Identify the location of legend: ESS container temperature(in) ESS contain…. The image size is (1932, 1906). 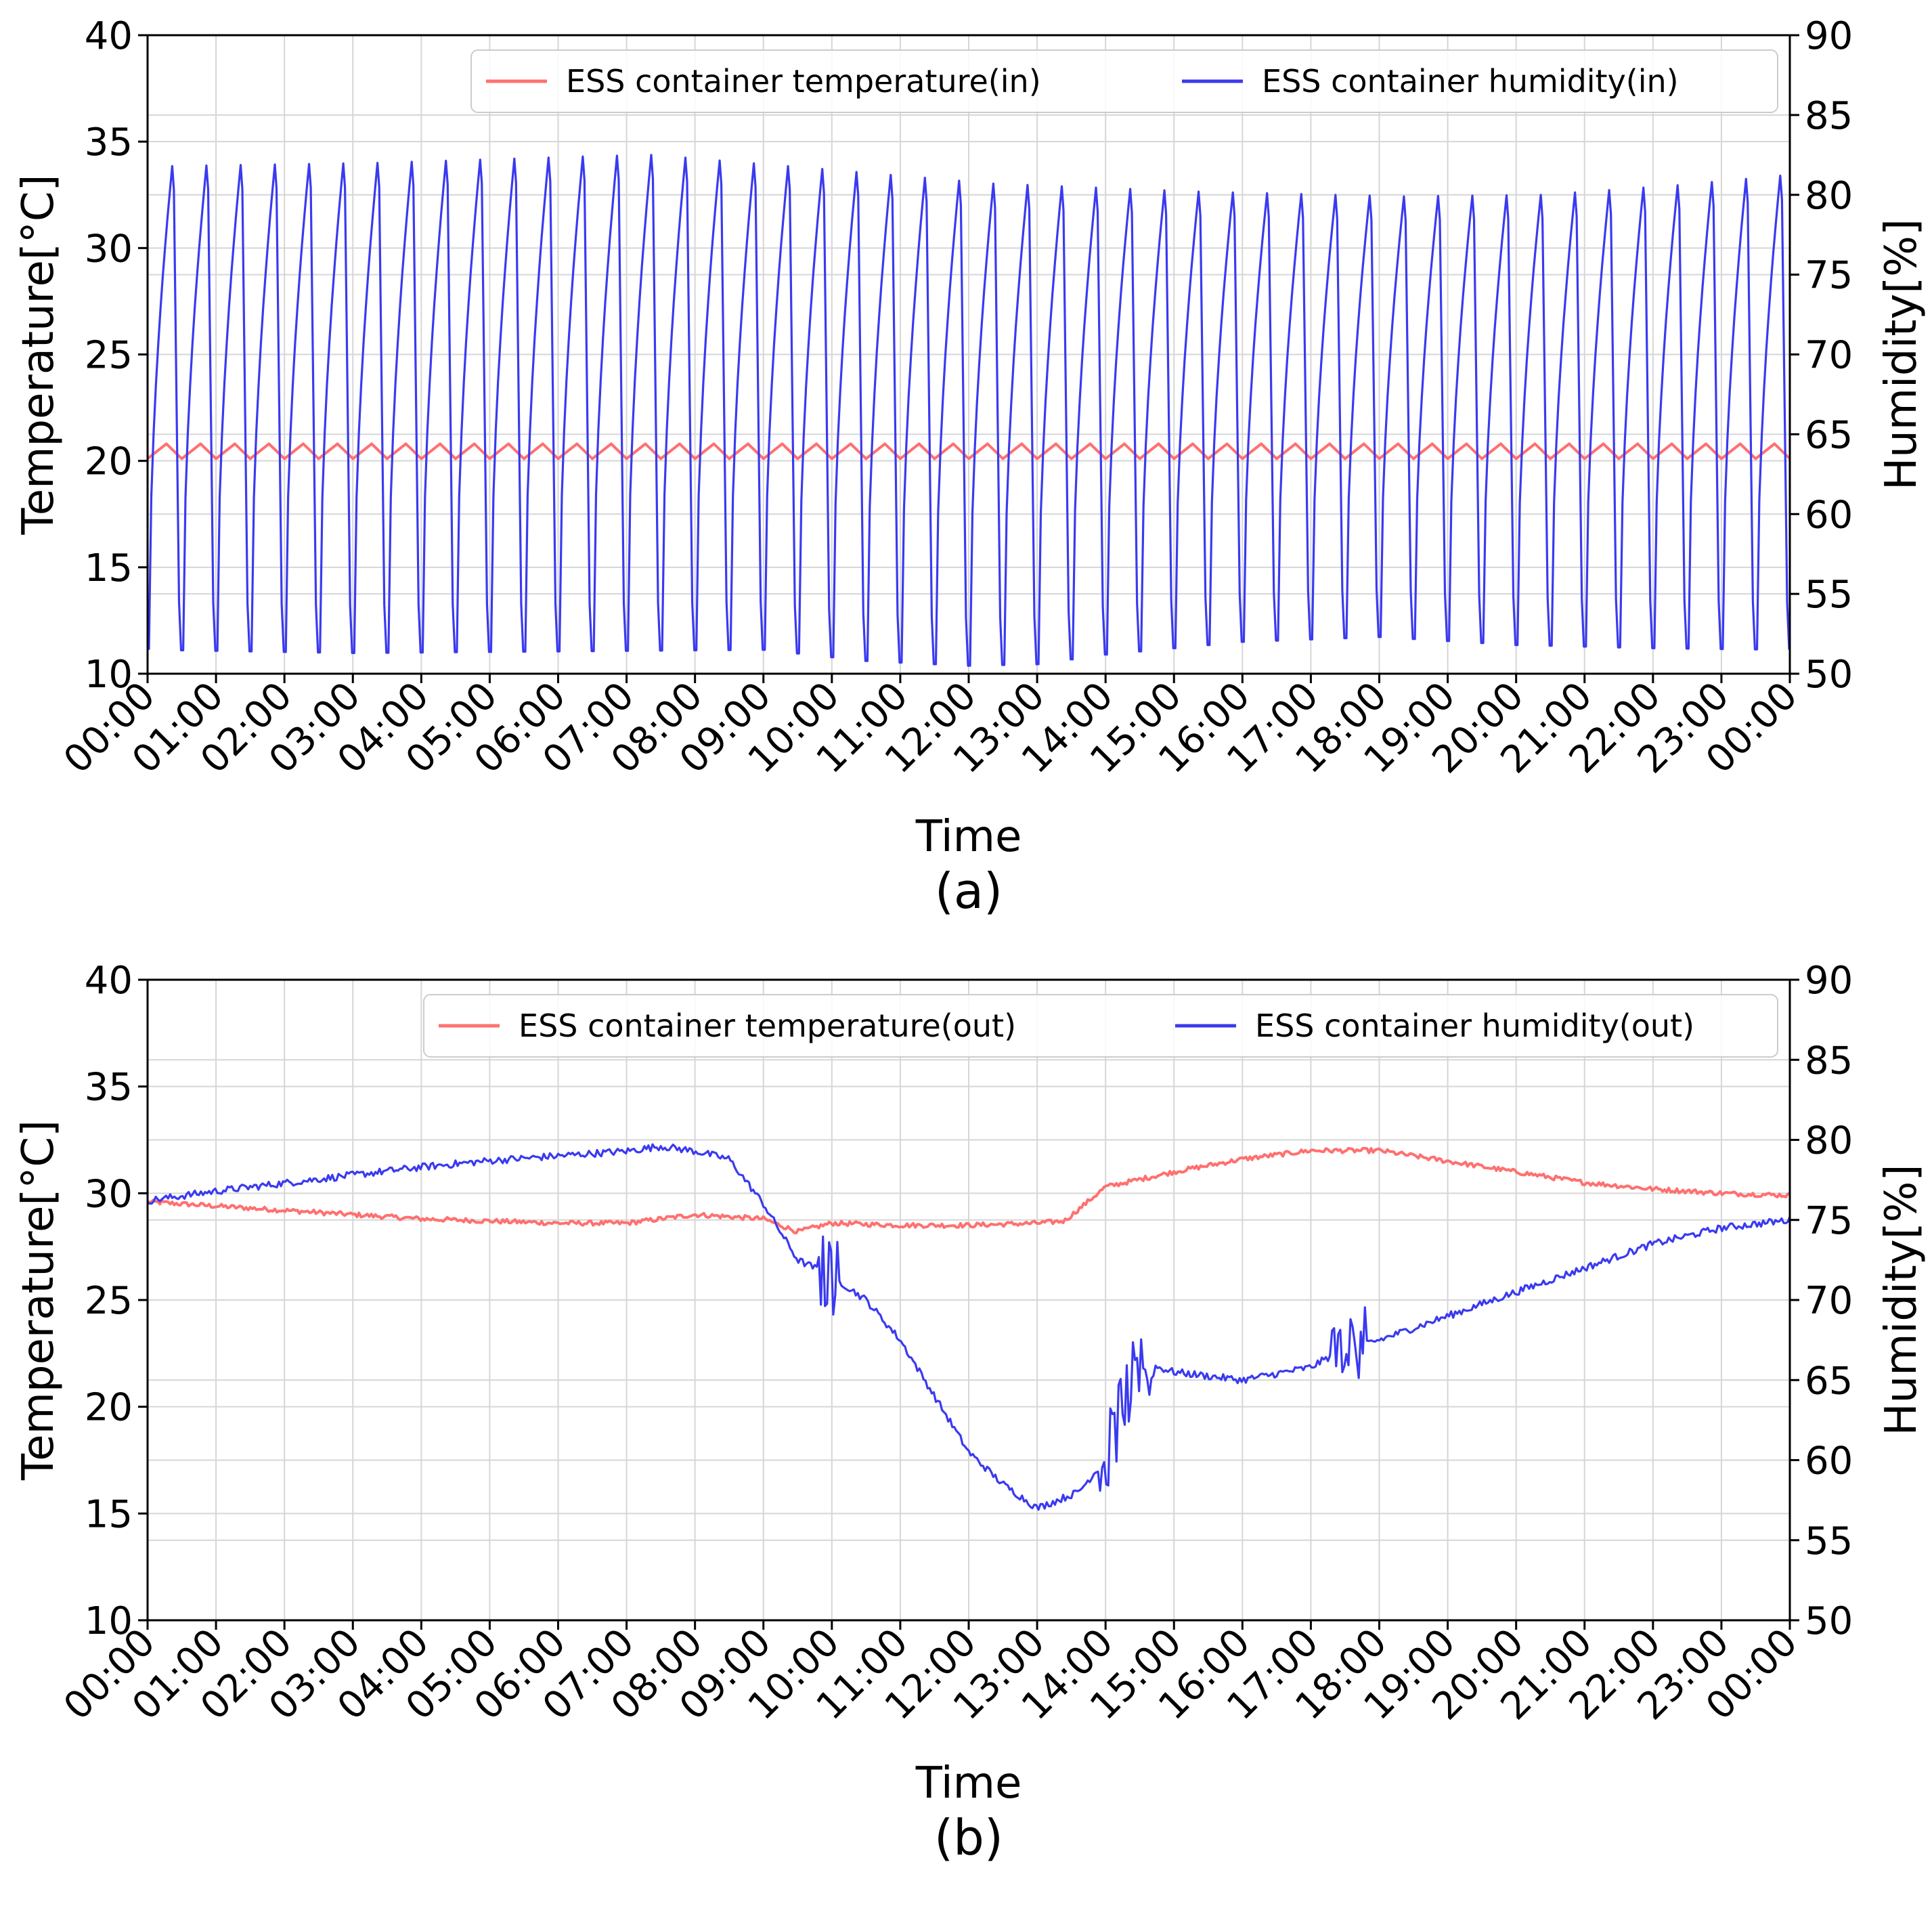
(1124, 81).